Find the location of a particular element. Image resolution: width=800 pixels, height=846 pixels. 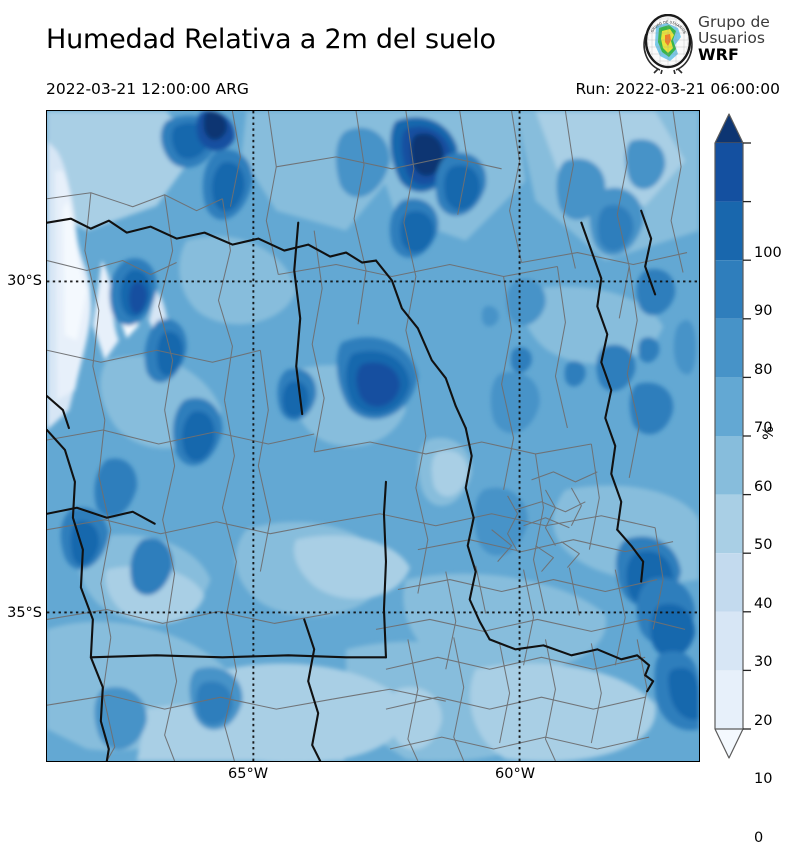

logo-text: Grupo de Usuarios WRF is located at coordinates (734, 38).